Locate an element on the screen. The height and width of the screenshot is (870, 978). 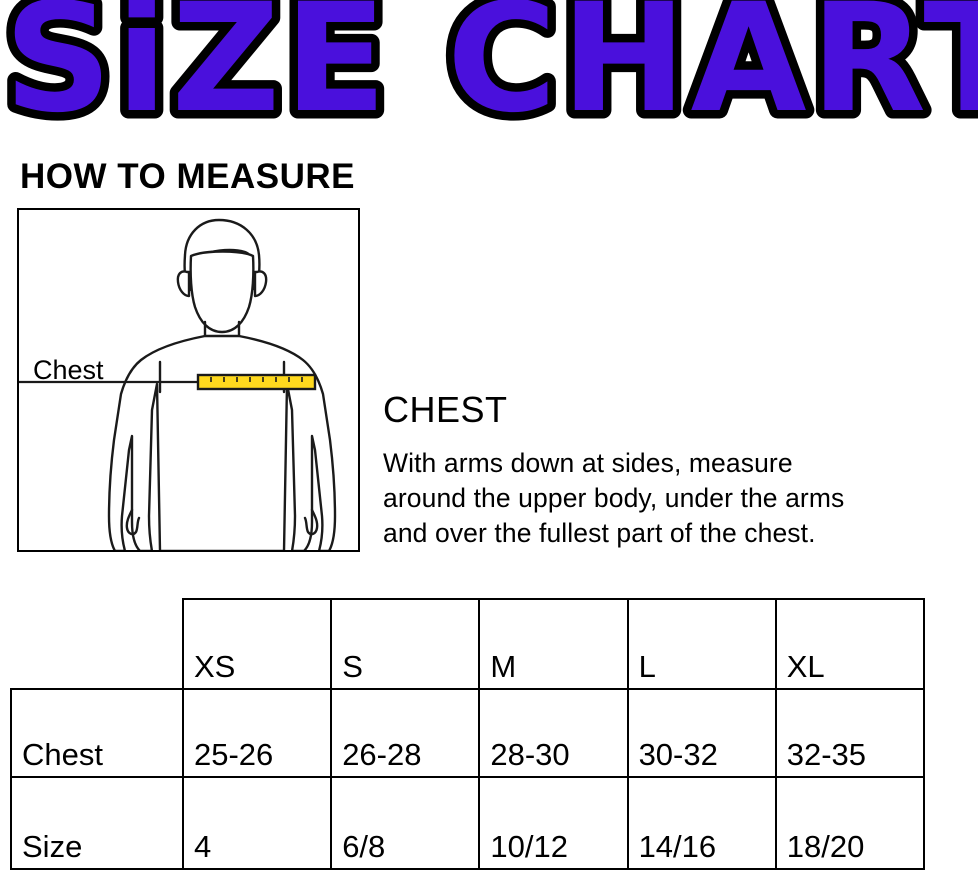
table-header-s: S is located at coordinates (405, 644).